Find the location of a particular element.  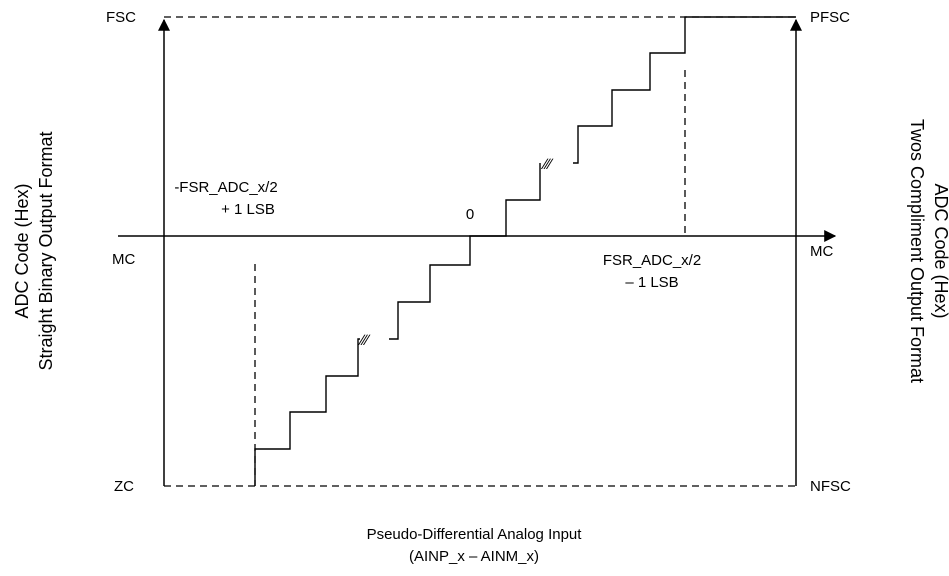

x-axis-title: Pseudo-Differential Analog Input is located at coordinates (475, 534).